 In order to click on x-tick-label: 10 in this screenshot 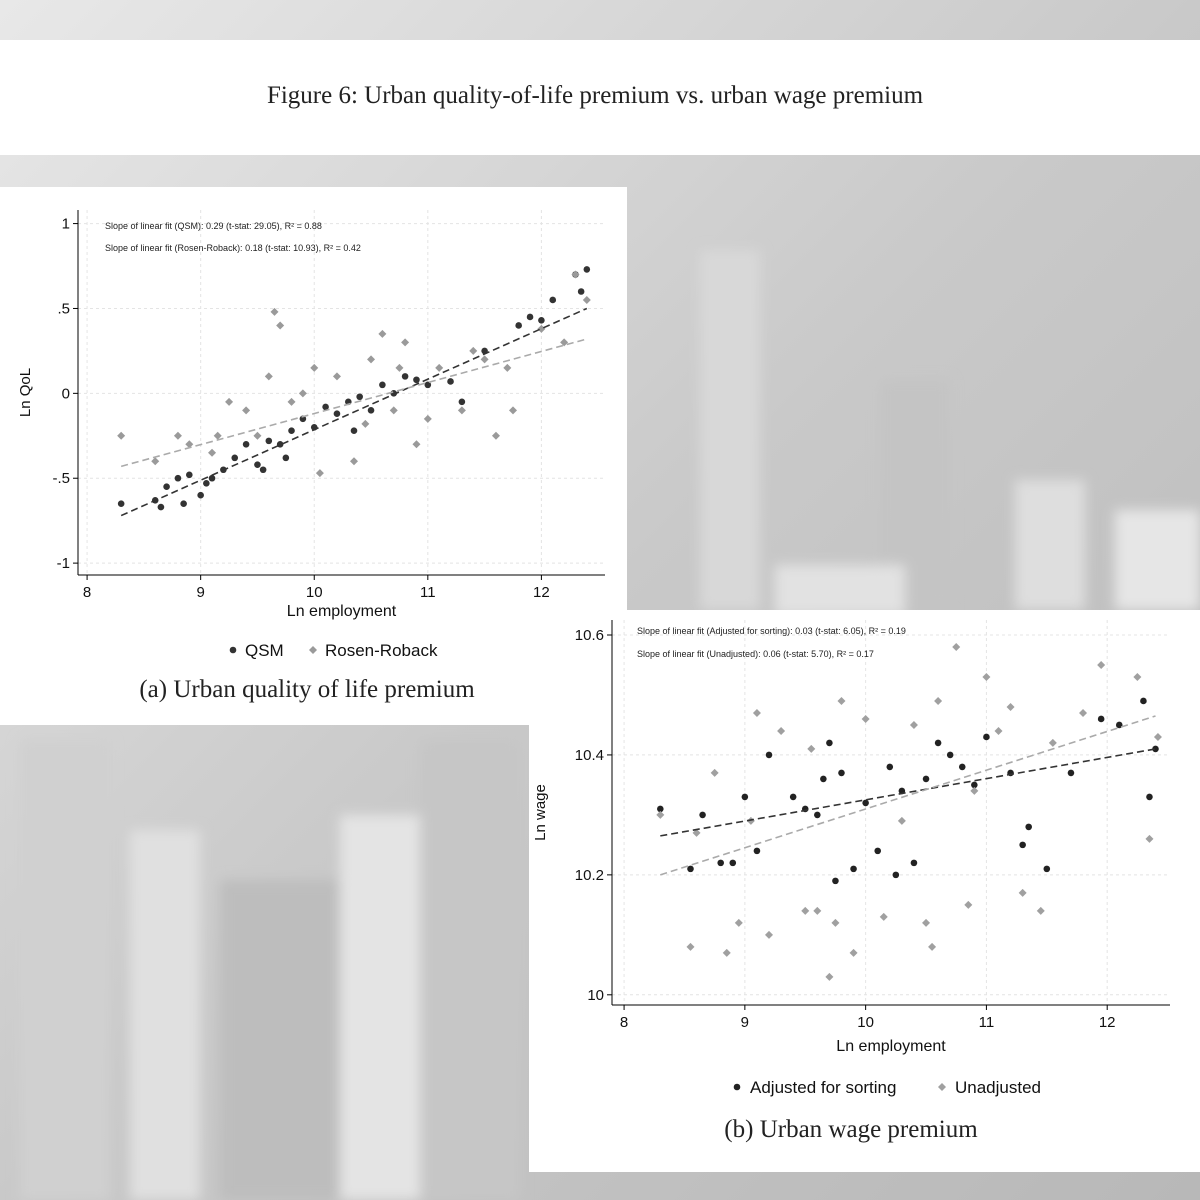, I will do `click(865, 1022)`.